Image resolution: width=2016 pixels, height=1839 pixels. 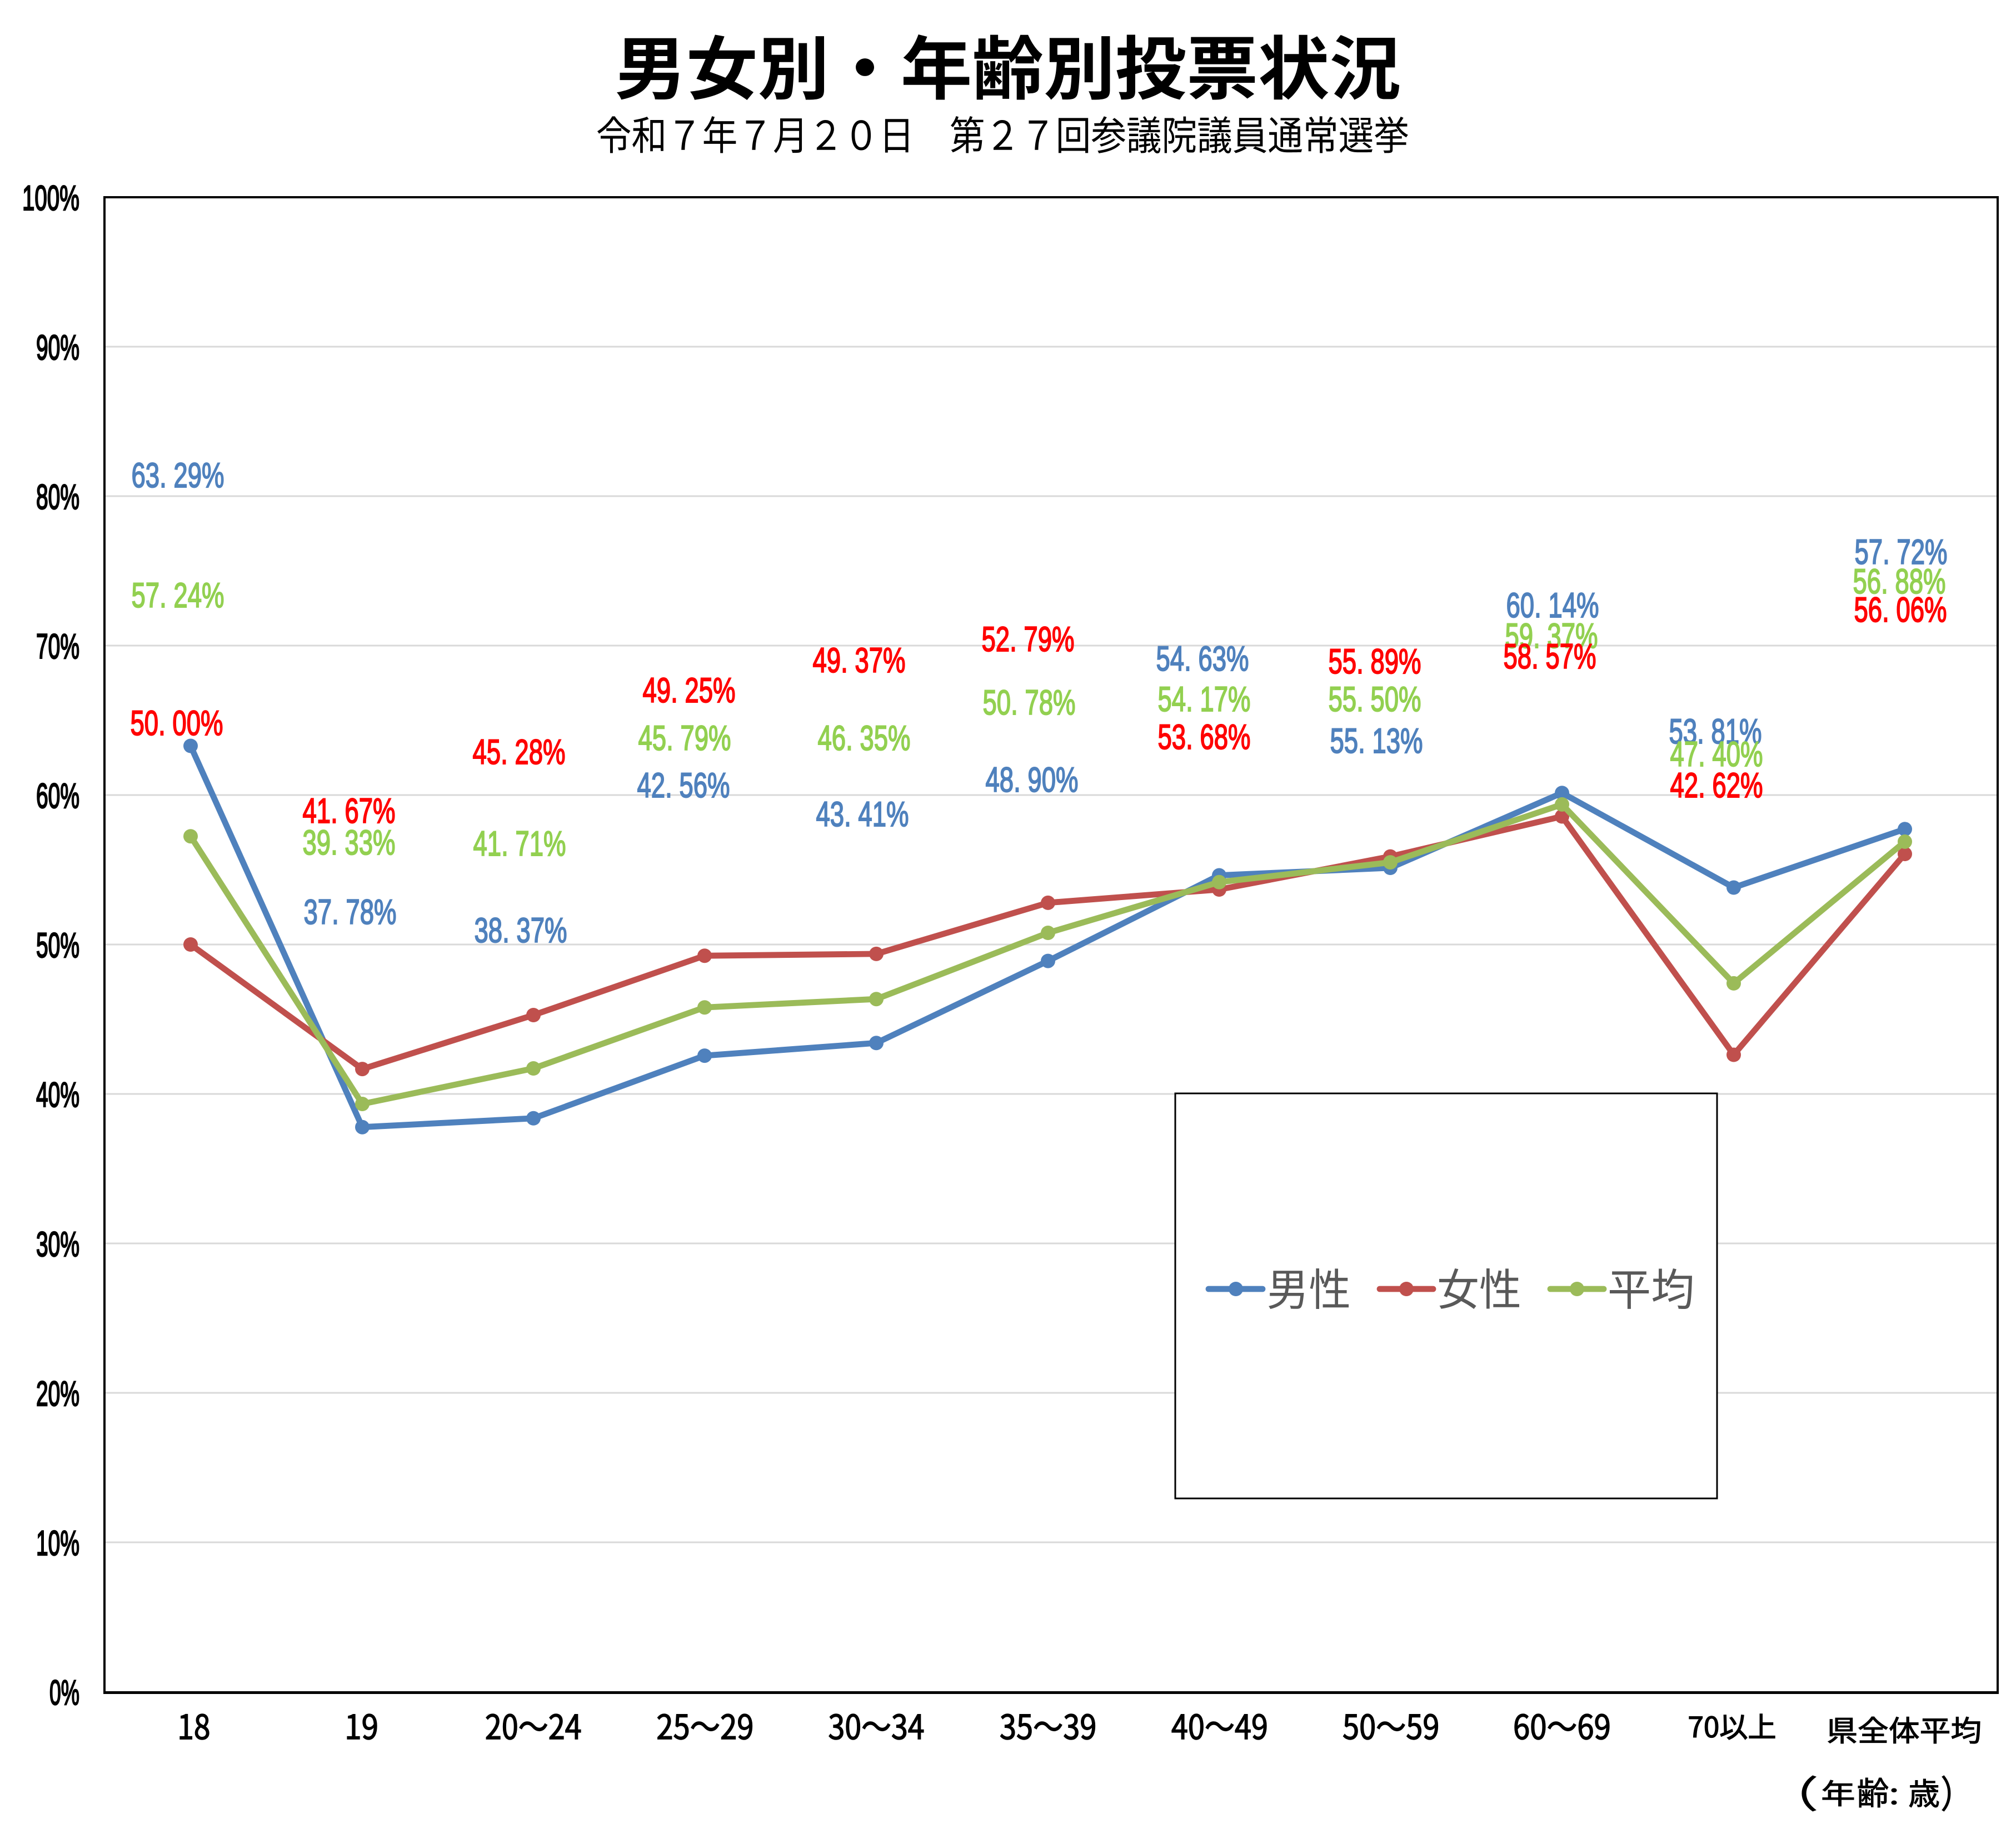 What do you see at coordinates (57, 497) in the screenshot?
I see `svg-text: 80%` at bounding box center [57, 497].